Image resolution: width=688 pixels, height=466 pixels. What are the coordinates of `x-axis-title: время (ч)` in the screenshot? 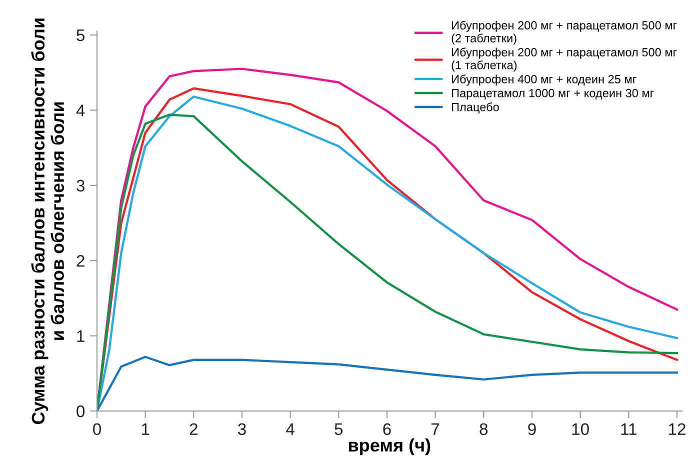 It's located at (389, 447).